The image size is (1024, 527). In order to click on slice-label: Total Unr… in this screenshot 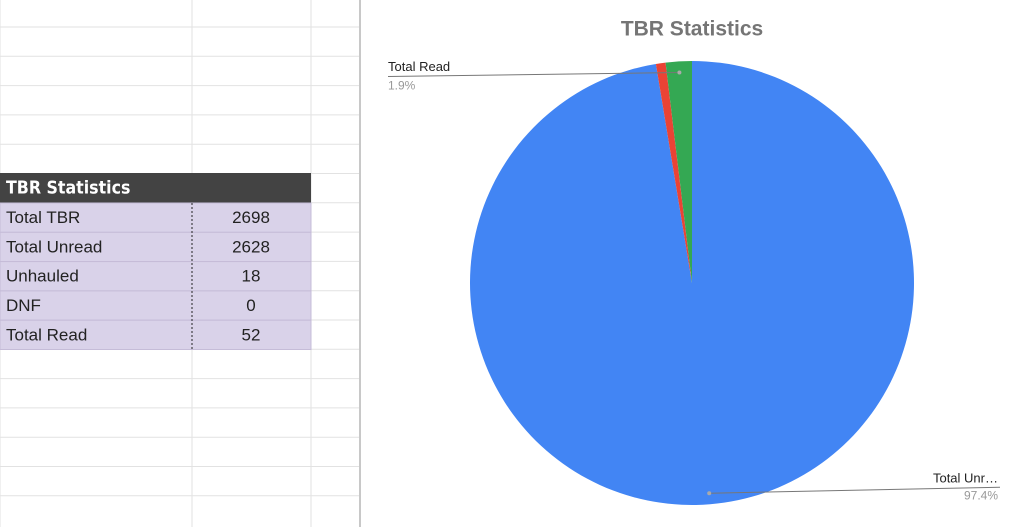, I will do `click(965, 478)`.